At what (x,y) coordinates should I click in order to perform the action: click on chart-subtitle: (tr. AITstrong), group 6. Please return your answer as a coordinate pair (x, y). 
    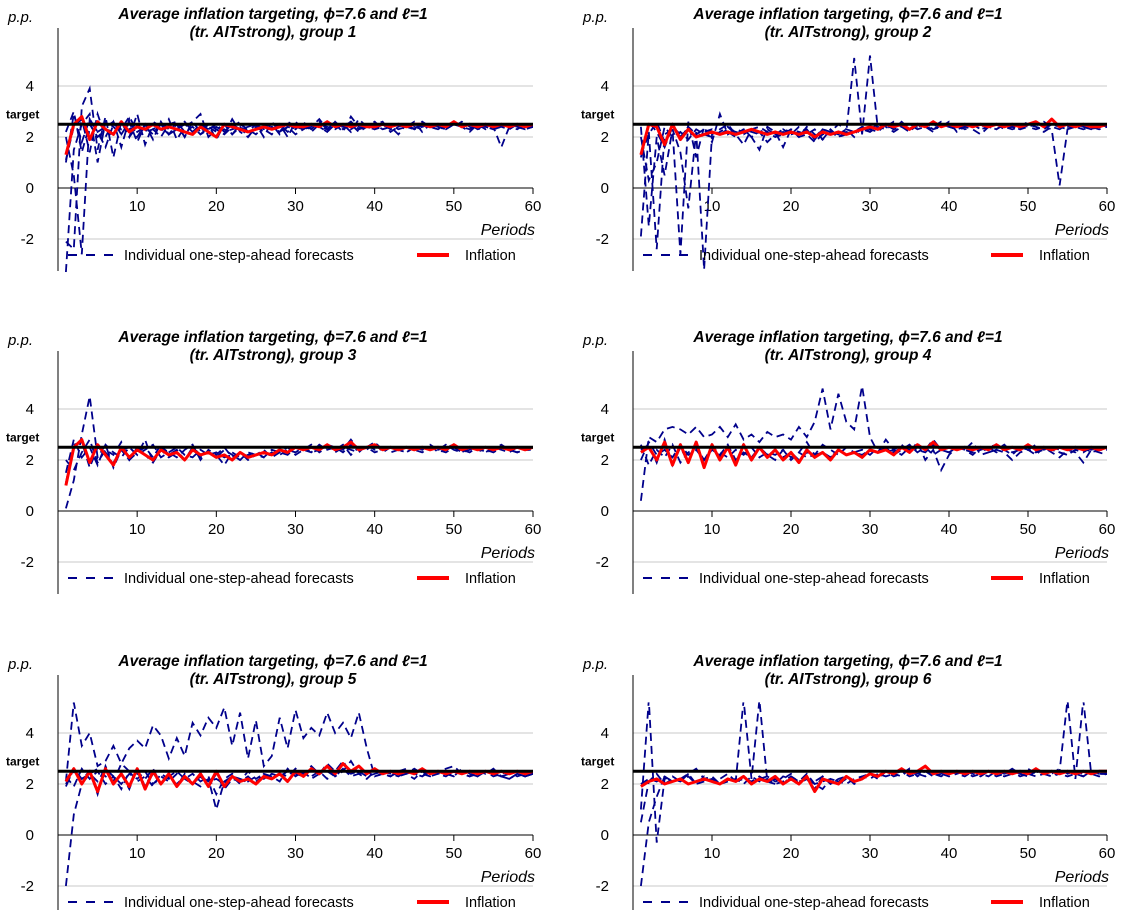
    Looking at the image, I should click on (848, 679).